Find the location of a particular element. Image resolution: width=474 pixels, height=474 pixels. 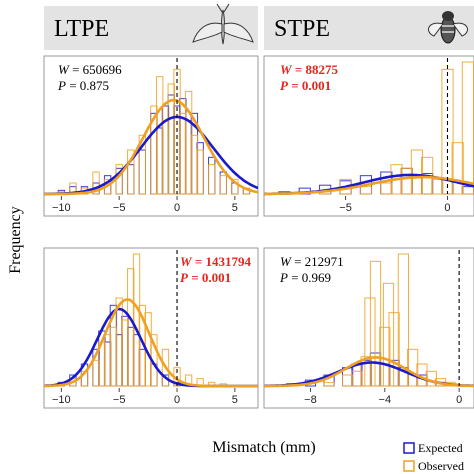

w-value: = 212971 is located at coordinates (317, 261).